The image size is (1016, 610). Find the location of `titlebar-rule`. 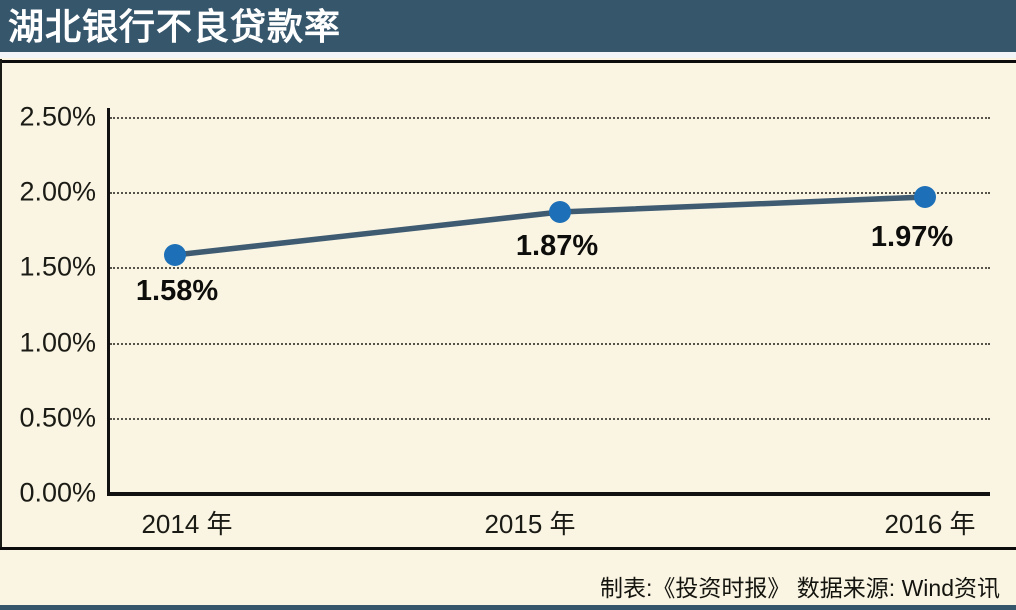

titlebar-rule is located at coordinates (508, 61).